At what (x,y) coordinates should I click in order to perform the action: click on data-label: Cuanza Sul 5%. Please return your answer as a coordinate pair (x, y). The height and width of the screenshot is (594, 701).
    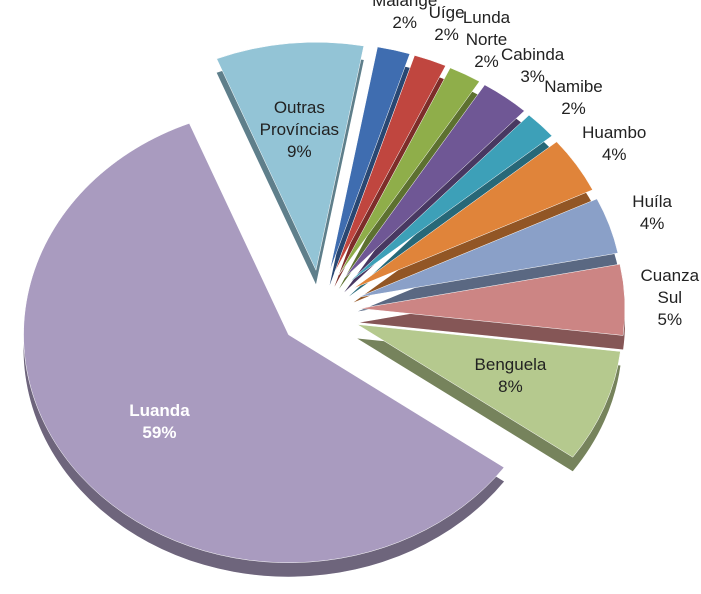
    Looking at the image, I should click on (665, 298).